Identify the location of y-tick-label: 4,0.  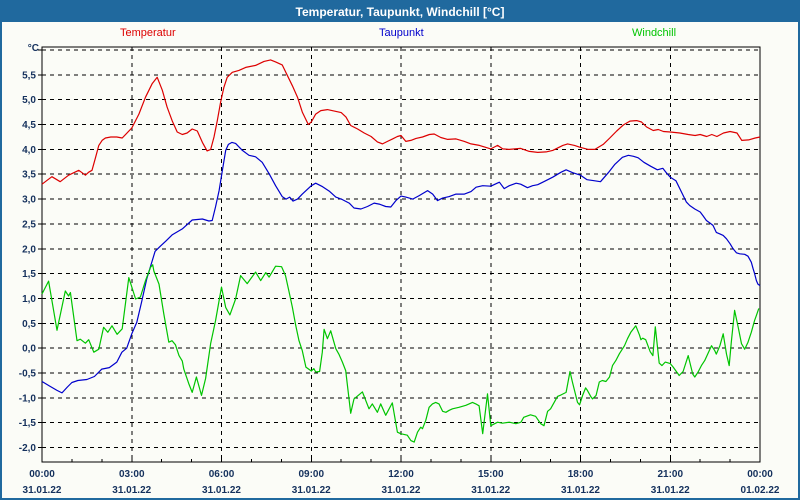
(29, 150).